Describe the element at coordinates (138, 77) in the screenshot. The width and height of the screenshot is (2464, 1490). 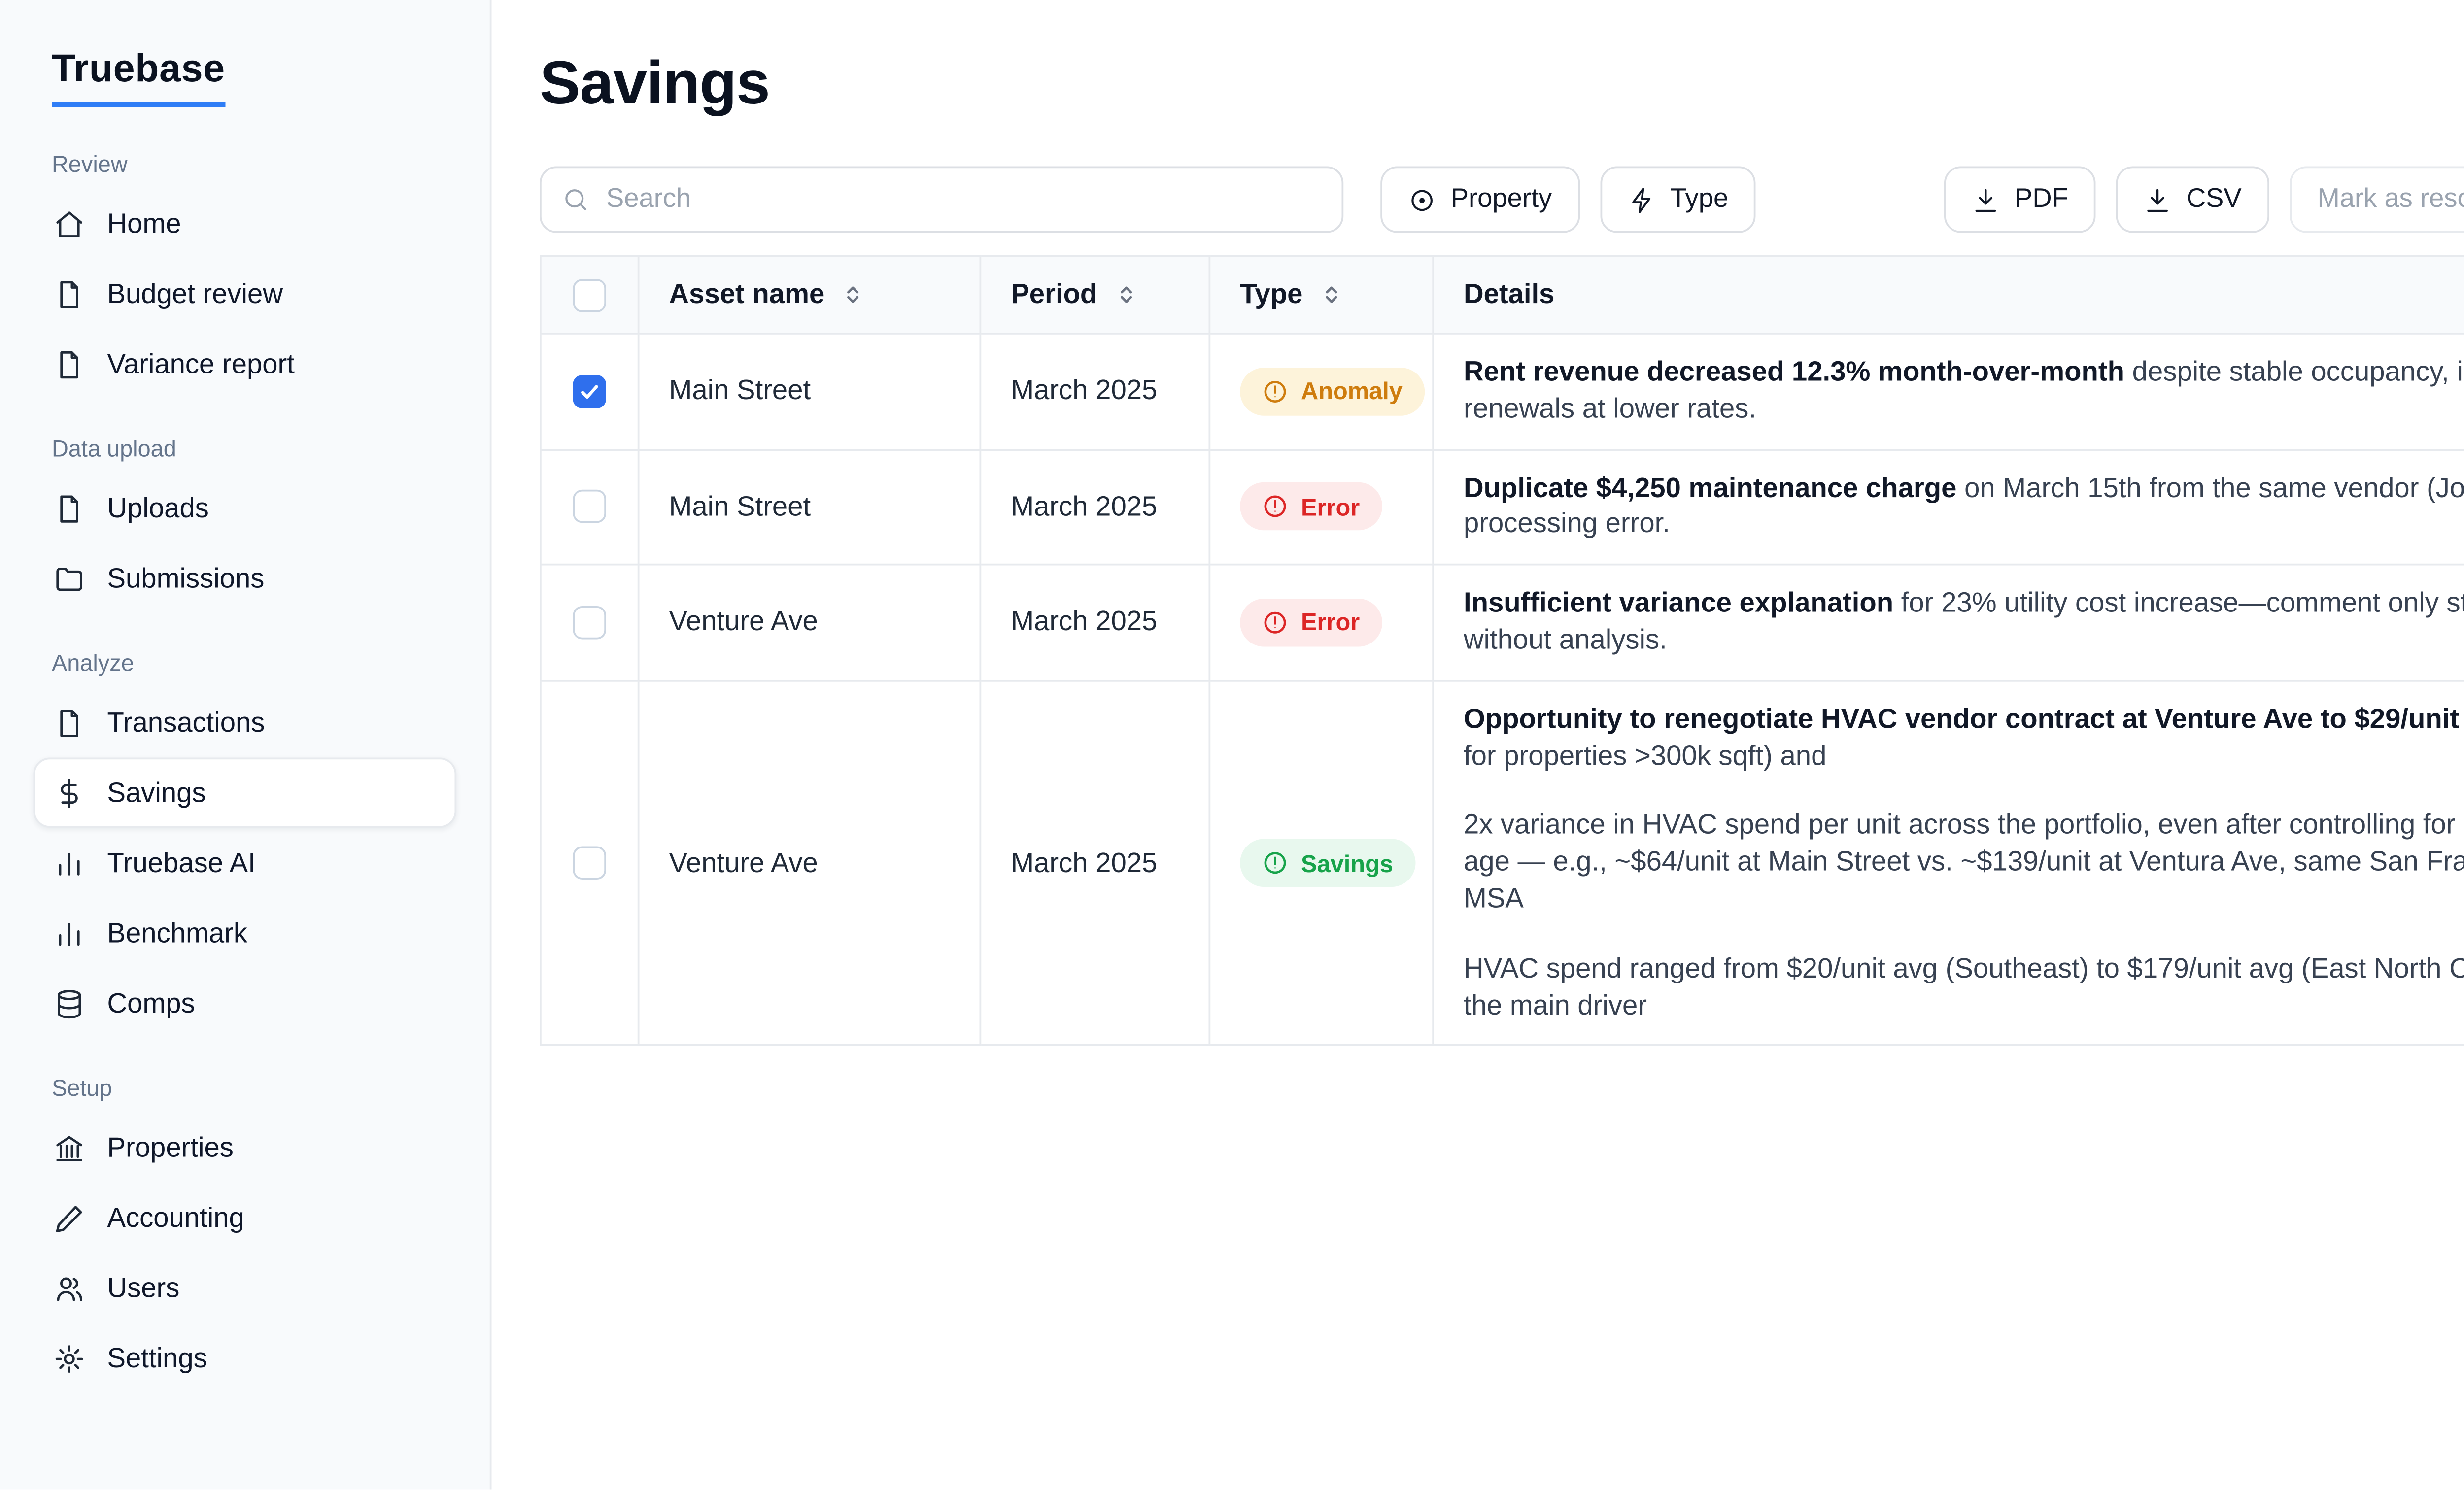
I see `brand-name: Truebase` at that location.